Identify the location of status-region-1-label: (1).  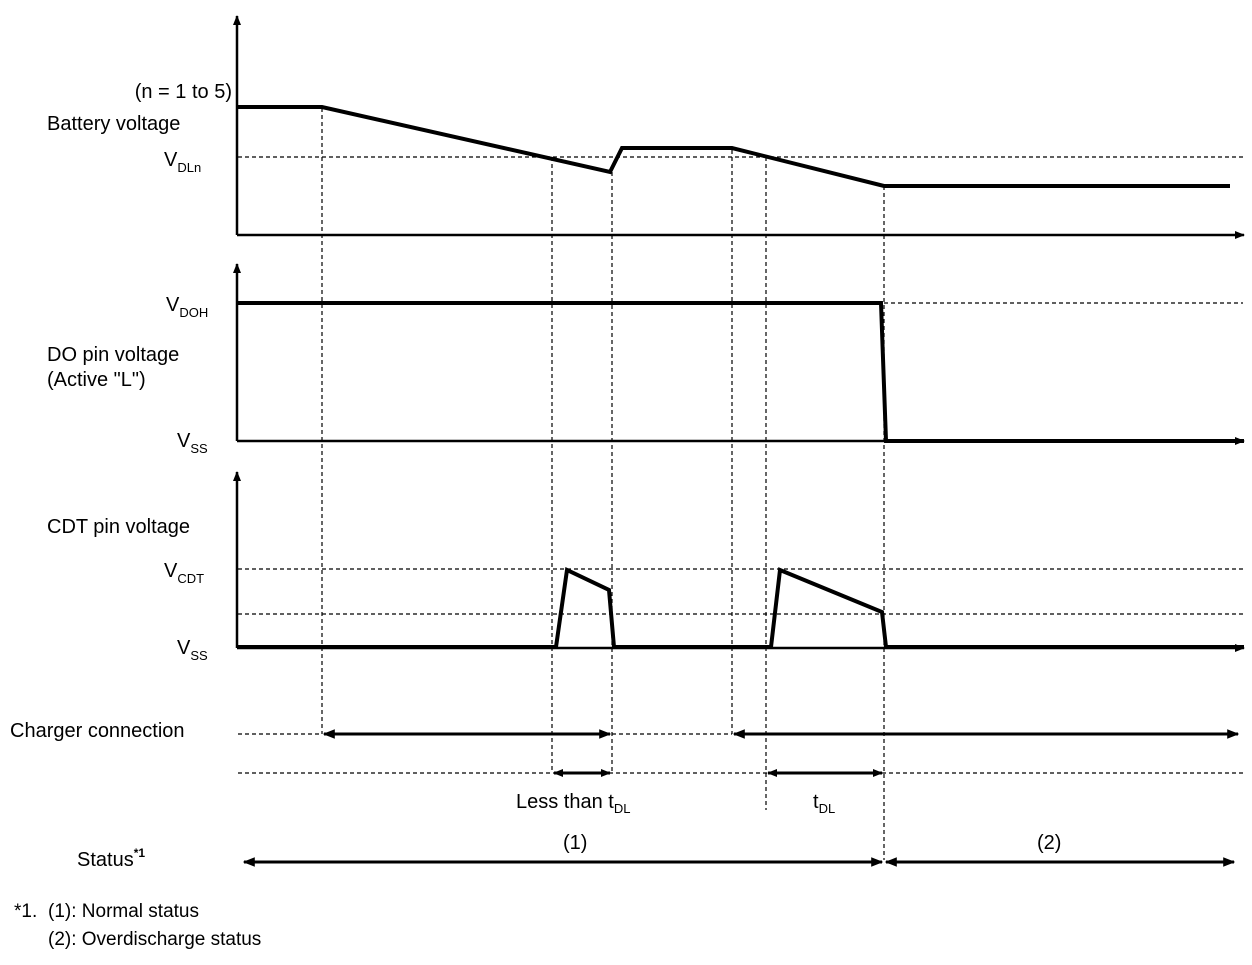
(575, 843).